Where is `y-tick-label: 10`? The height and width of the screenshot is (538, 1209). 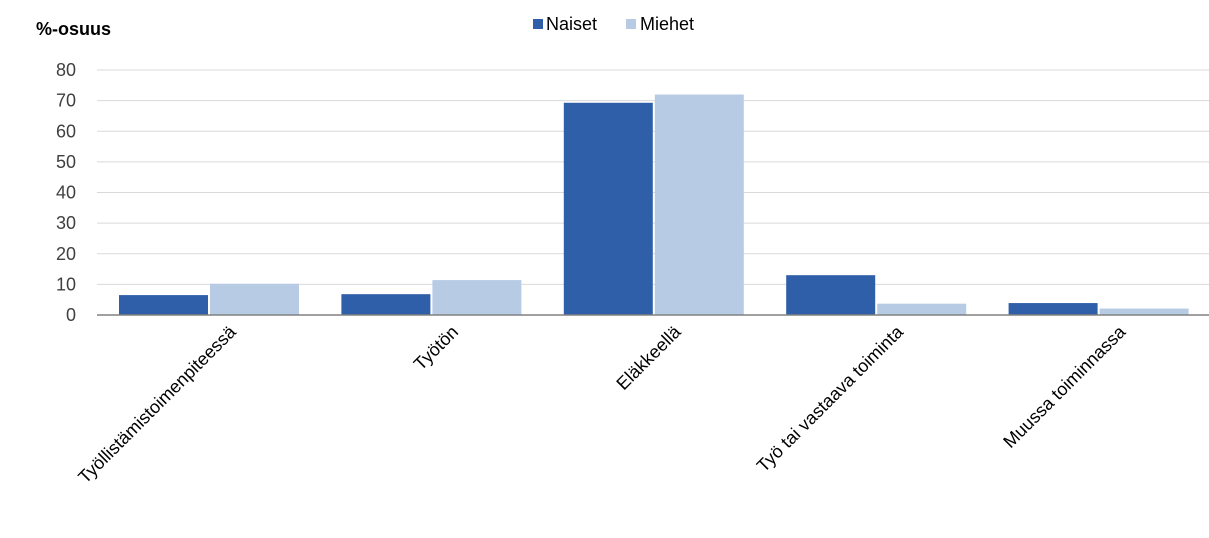 y-tick-label: 10 is located at coordinates (66, 284).